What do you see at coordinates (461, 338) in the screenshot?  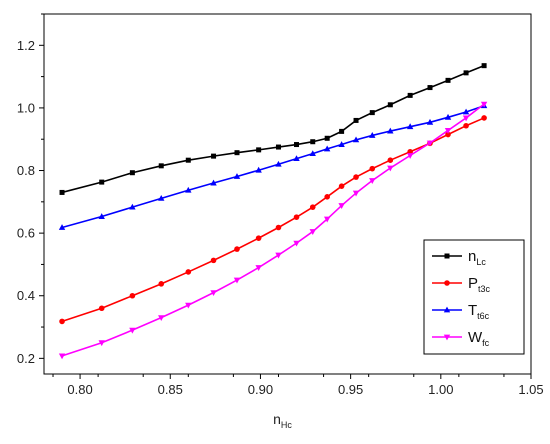 I see `legend-item: Wfc` at bounding box center [461, 338].